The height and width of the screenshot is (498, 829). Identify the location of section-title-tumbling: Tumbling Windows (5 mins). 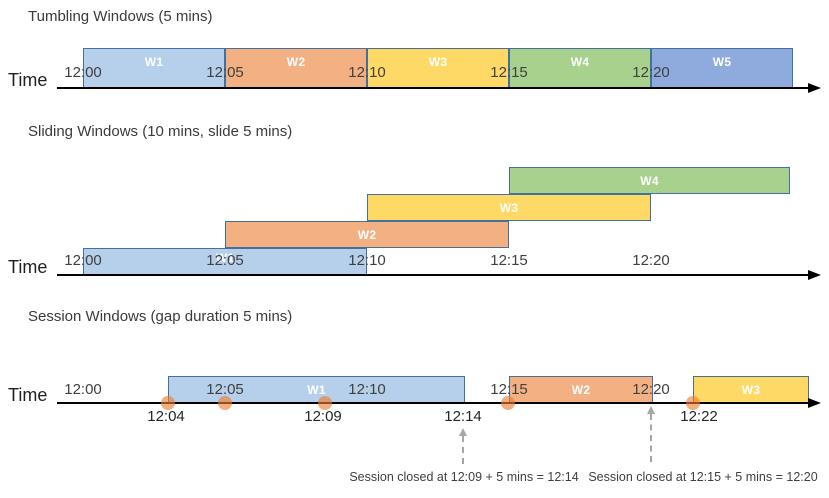
(120, 16).